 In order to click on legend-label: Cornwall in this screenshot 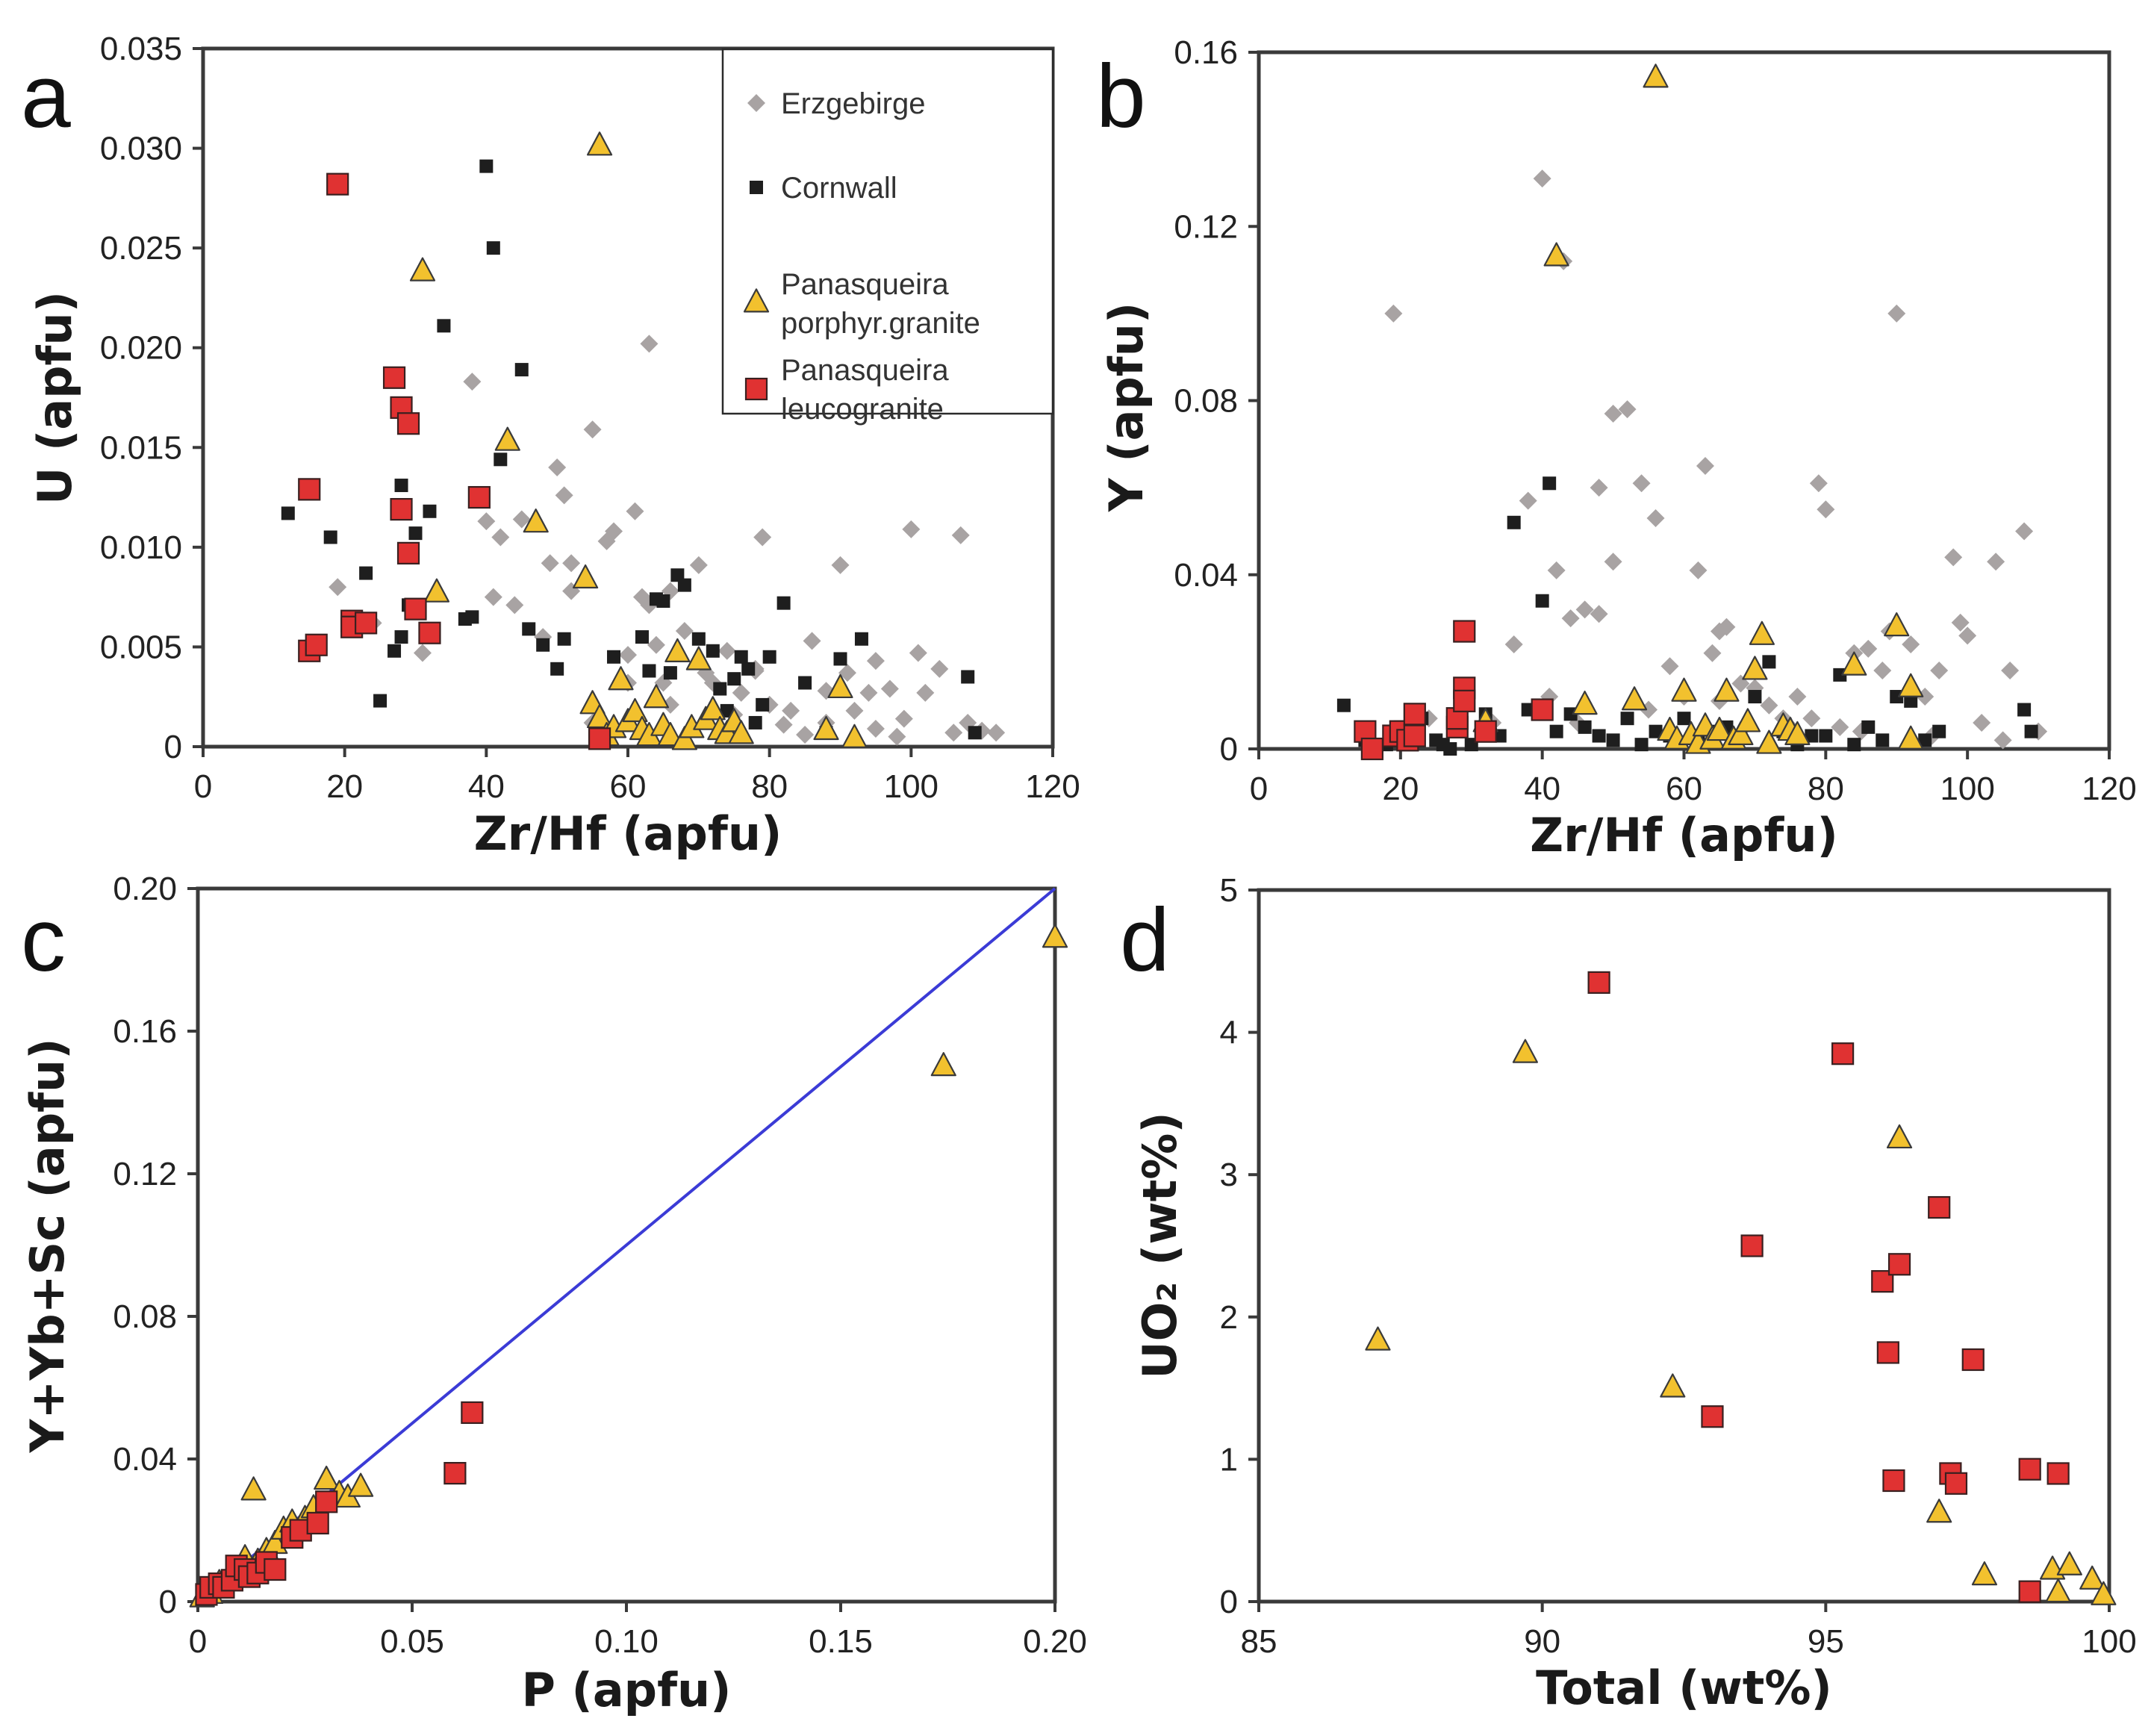, I will do `click(839, 188)`.